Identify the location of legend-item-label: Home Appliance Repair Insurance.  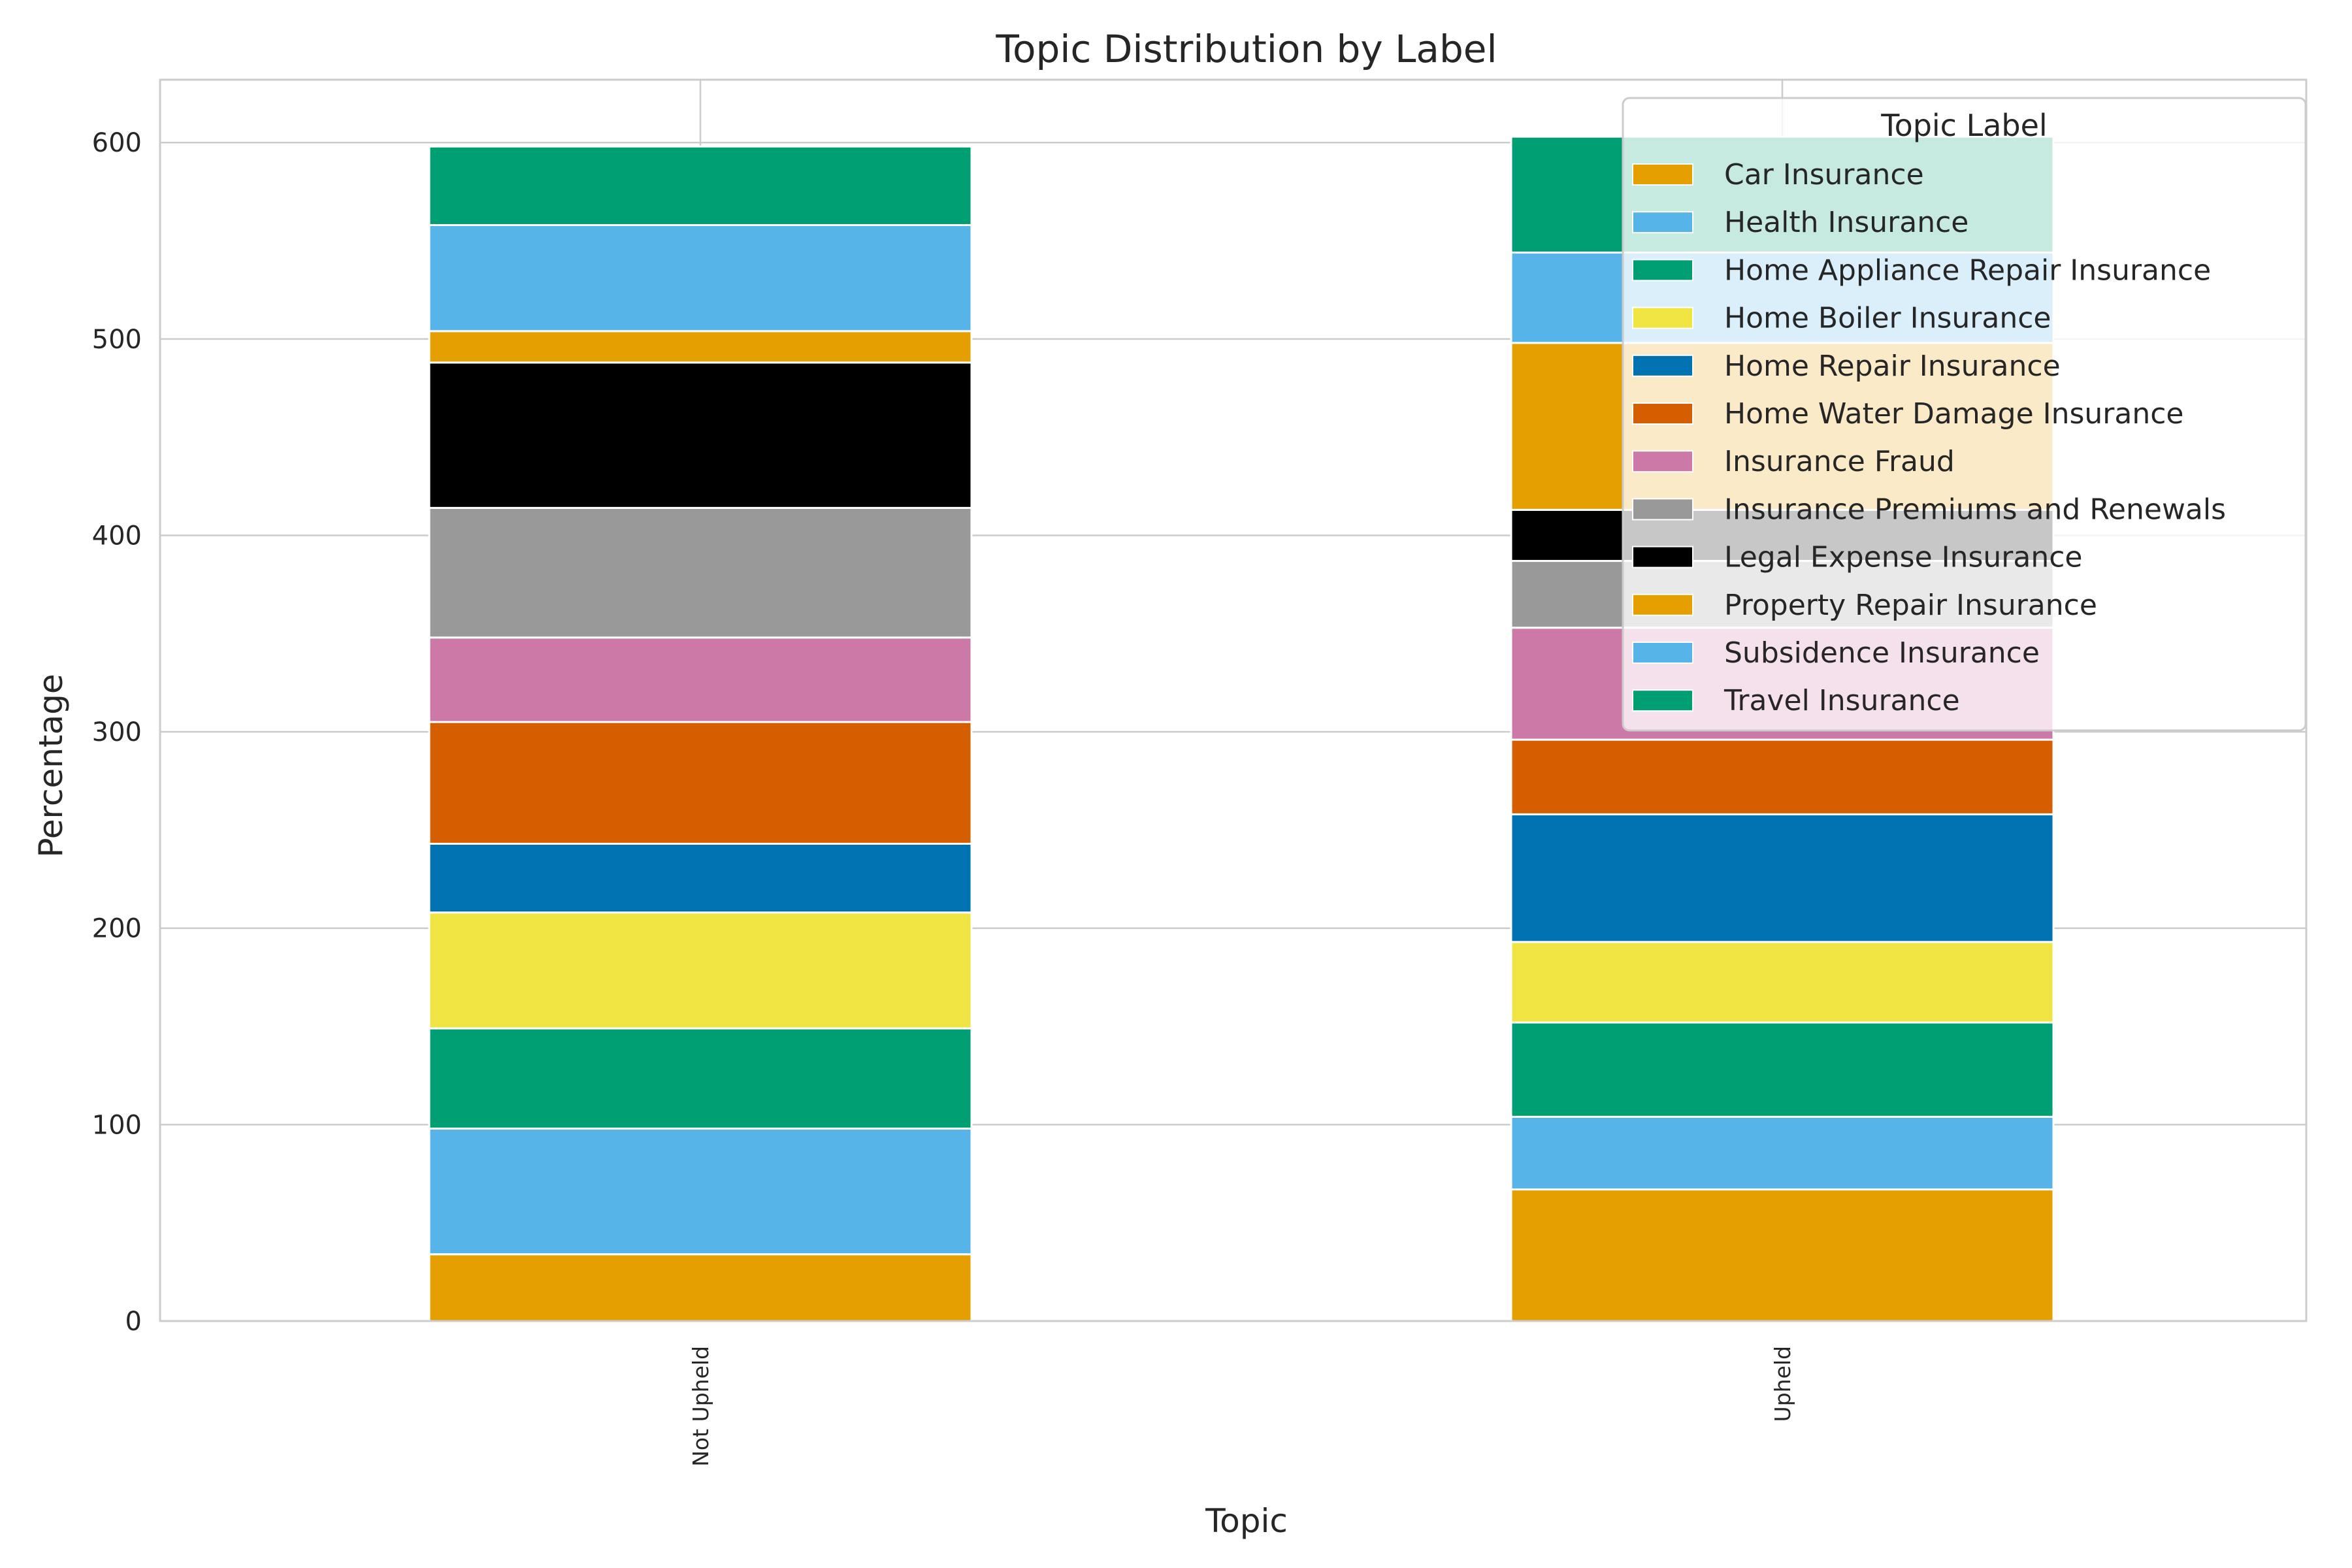
(1967, 270).